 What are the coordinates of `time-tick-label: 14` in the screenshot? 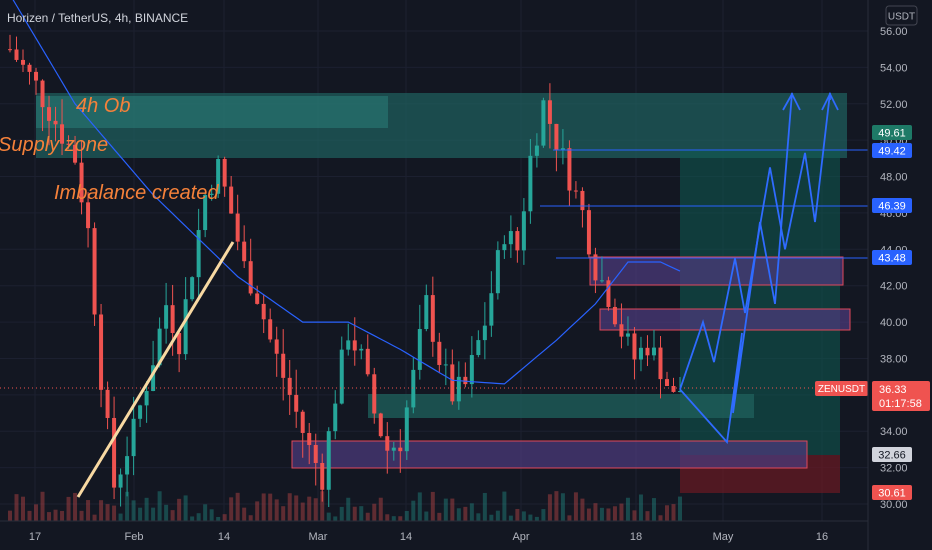 It's located at (224, 537).